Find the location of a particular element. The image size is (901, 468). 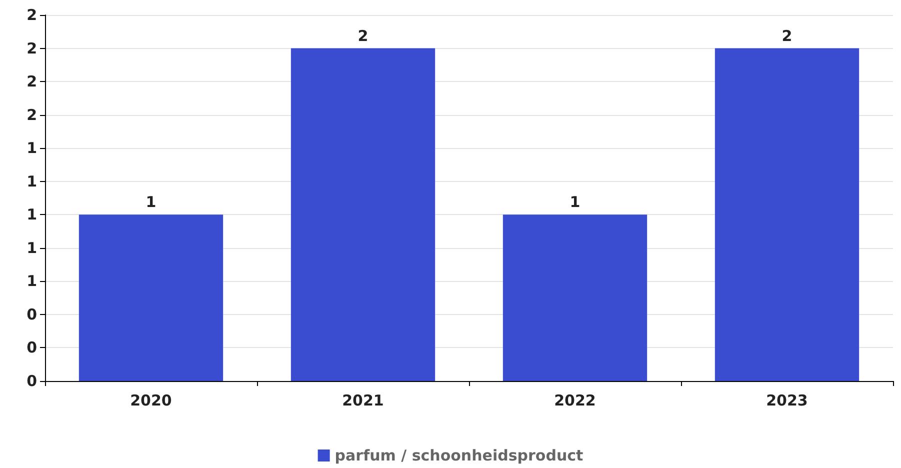

legend-label: parfum / schoonheidsproduct is located at coordinates (459, 455).